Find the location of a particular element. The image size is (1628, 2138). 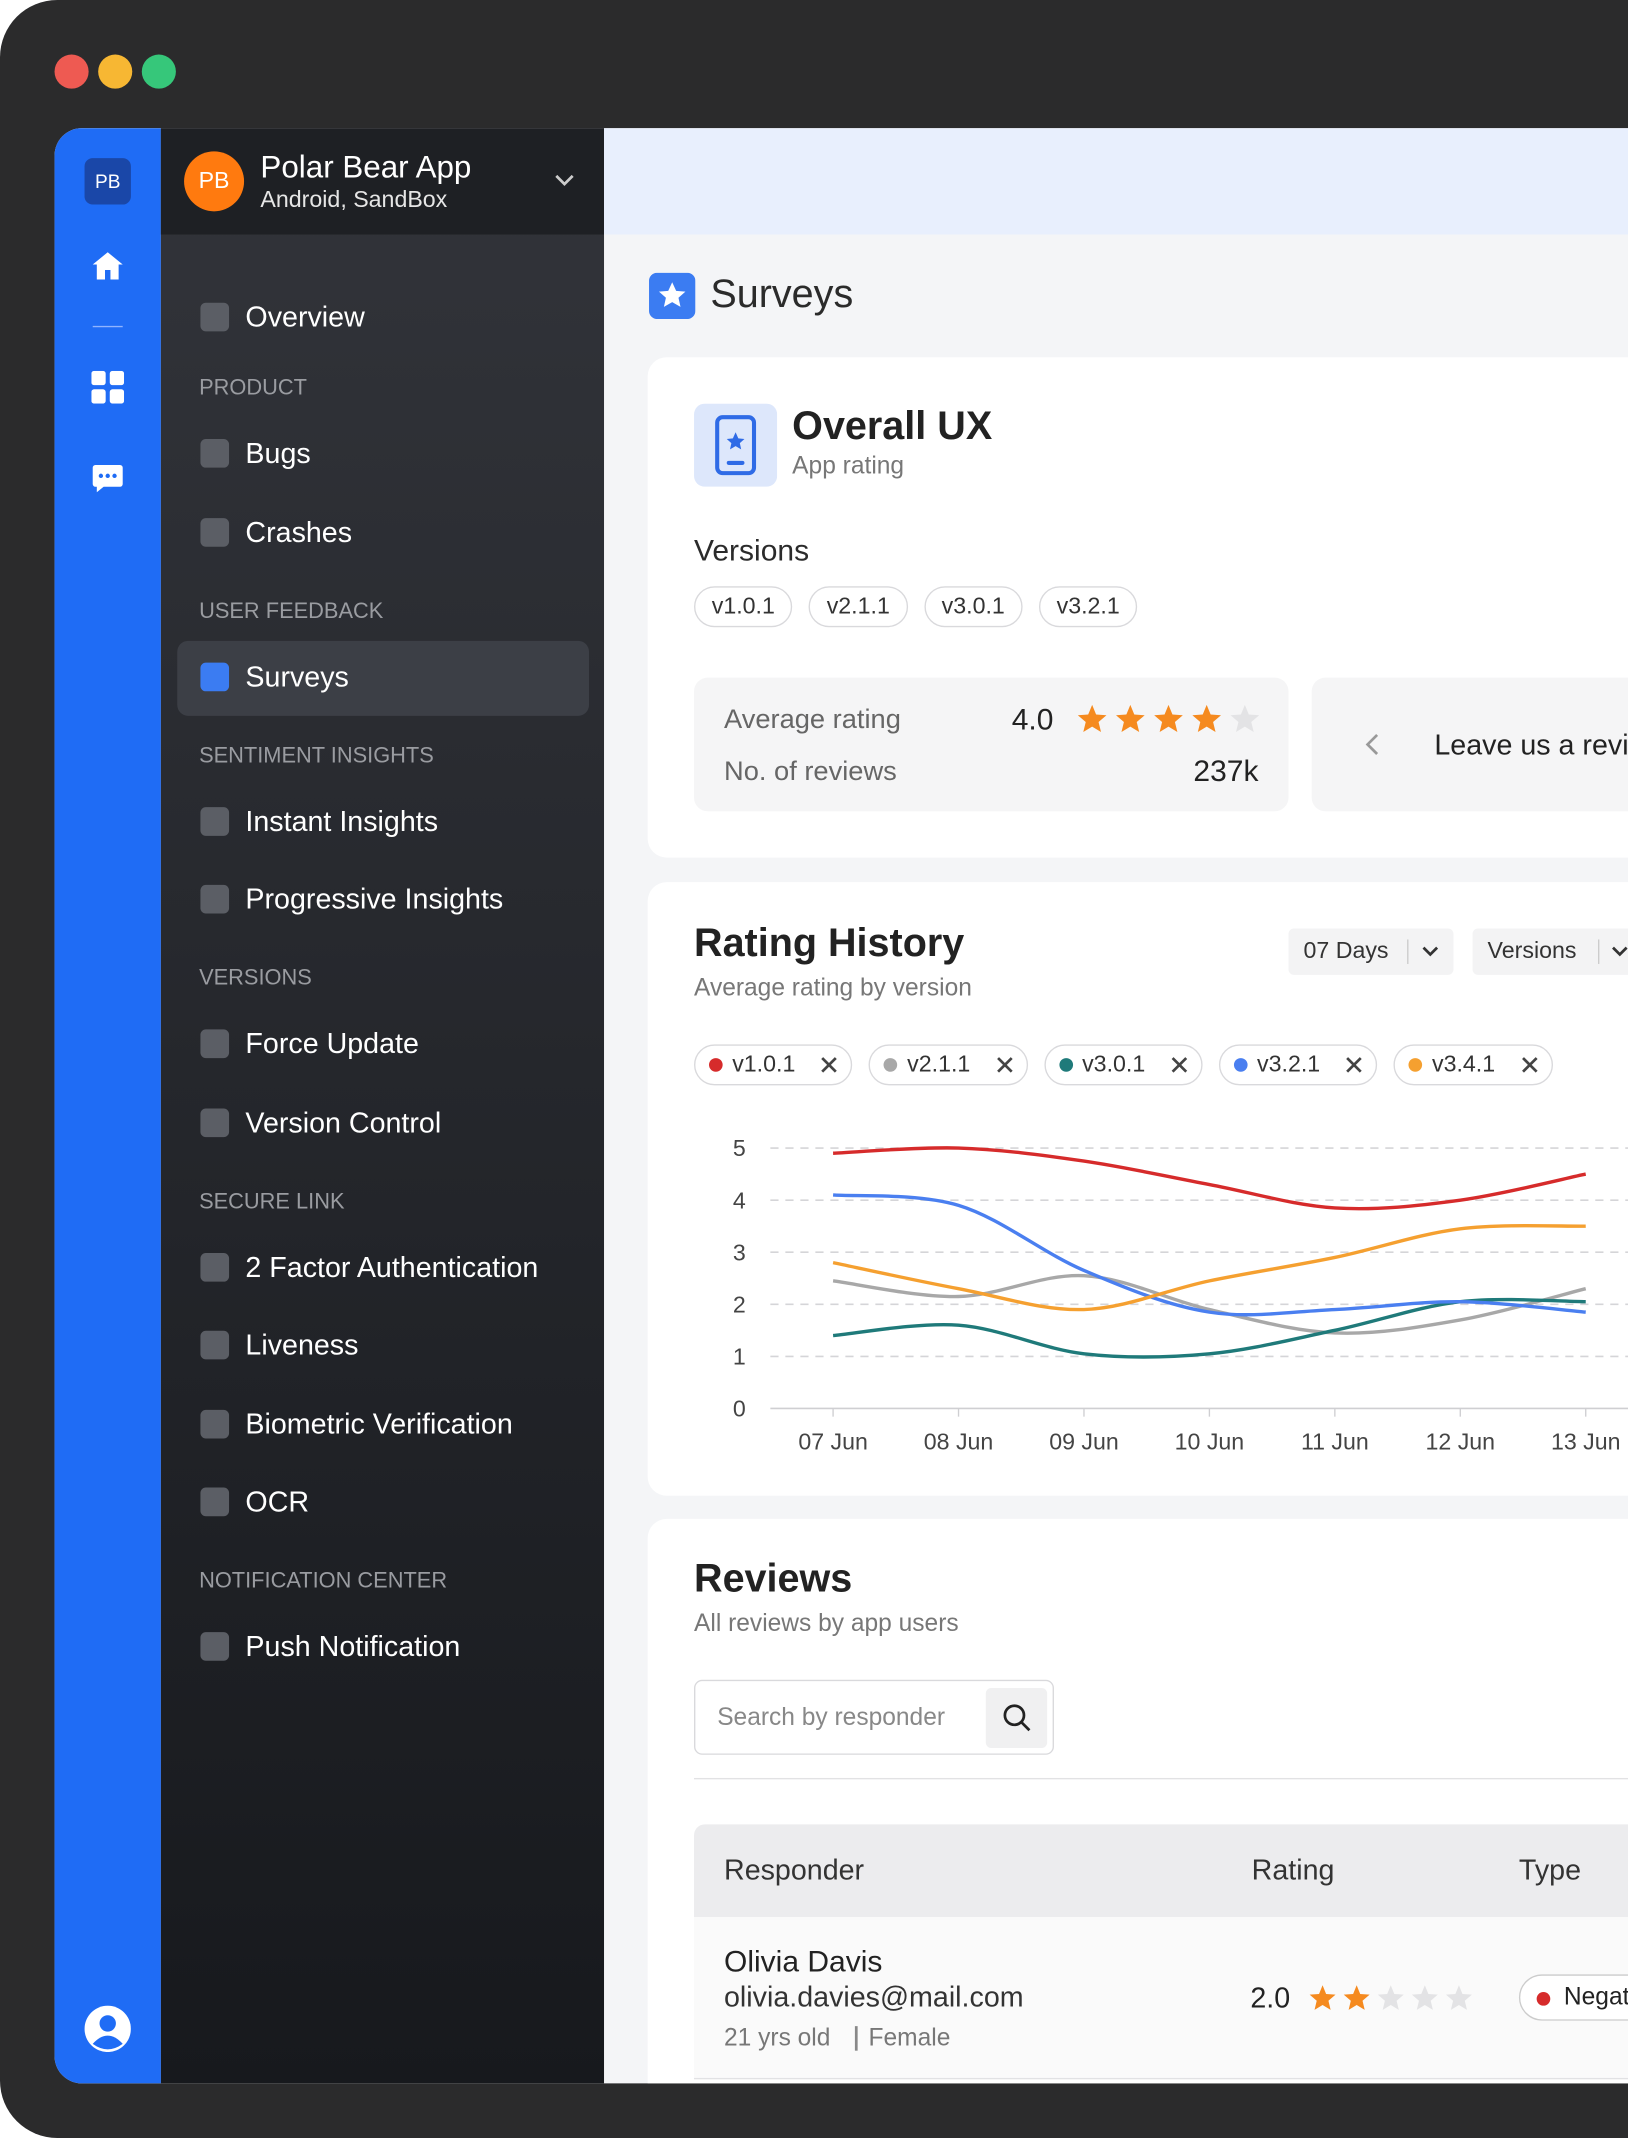

nav-item: Liveness is located at coordinates (302, 1346).